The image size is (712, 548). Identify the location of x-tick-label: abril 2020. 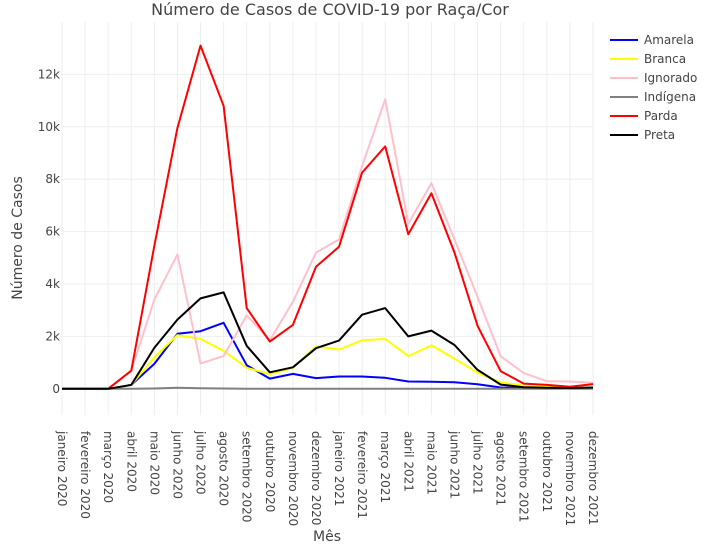
(131, 461).